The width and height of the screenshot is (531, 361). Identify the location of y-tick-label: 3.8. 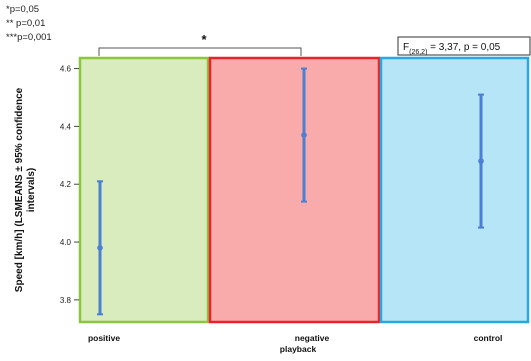
(66, 300).